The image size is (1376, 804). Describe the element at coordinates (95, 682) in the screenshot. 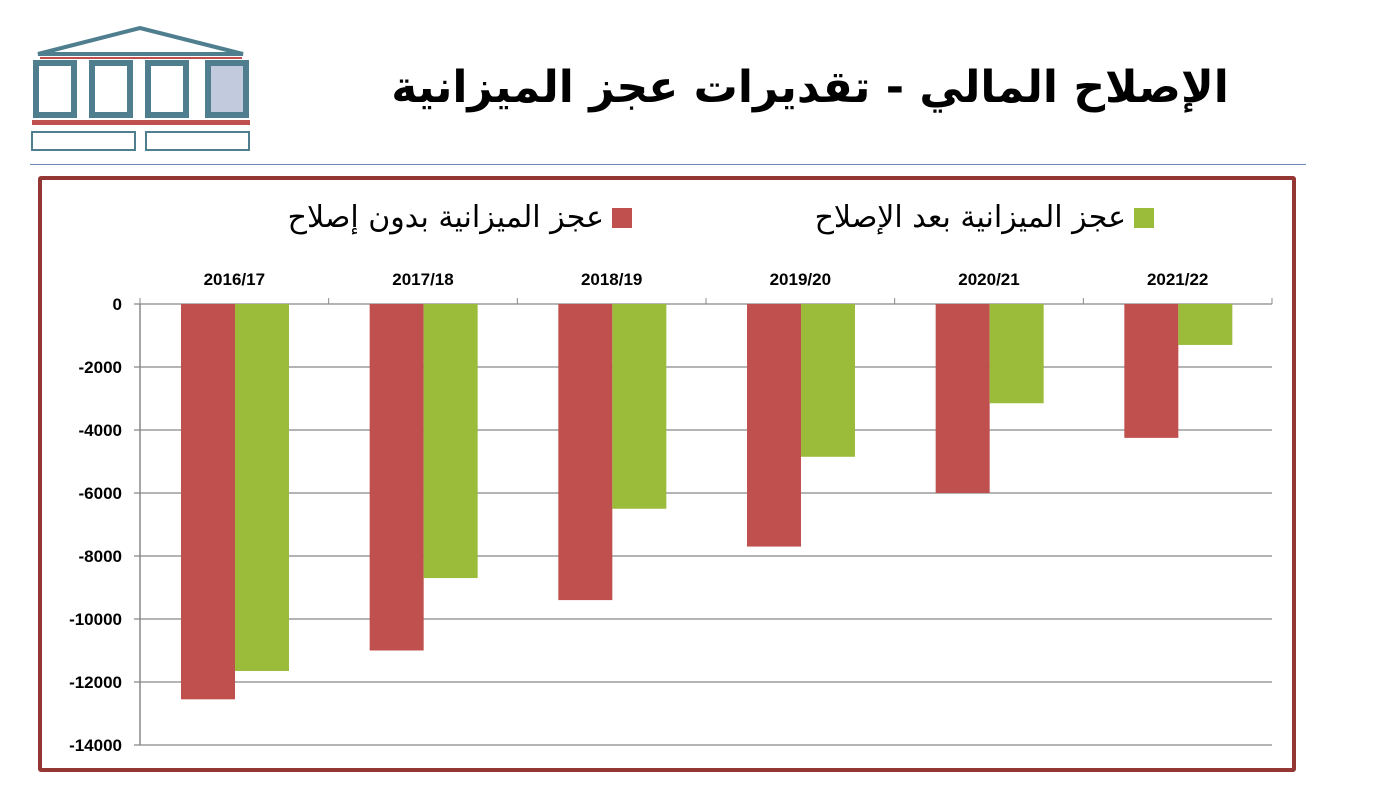

I see `y-tick-label: -12000` at that location.